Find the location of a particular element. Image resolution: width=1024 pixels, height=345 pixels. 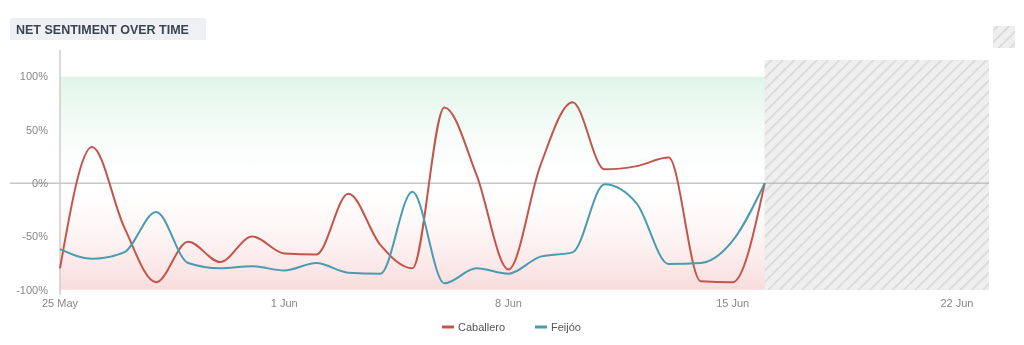

y-tick-label: 0% is located at coordinates (40, 183).